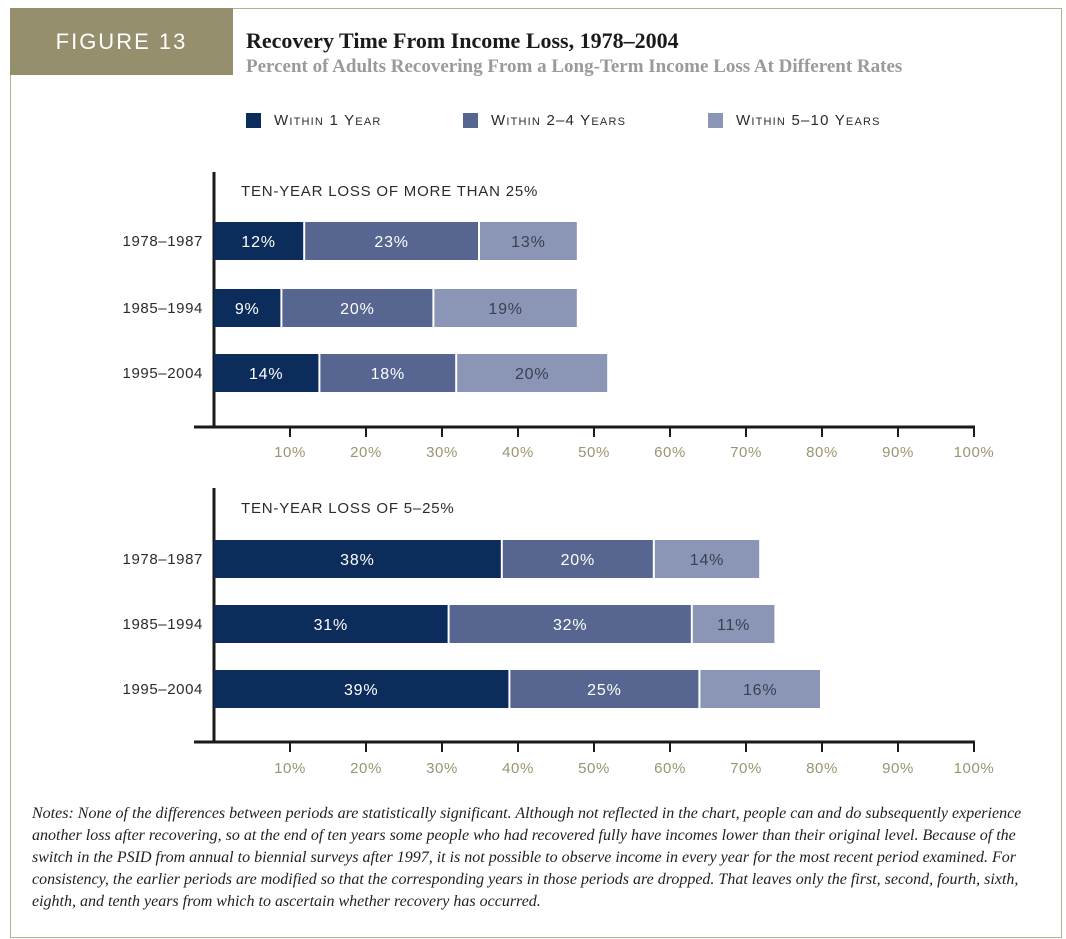  I want to click on panel-2-bar-label: 25%, so click(604, 690).